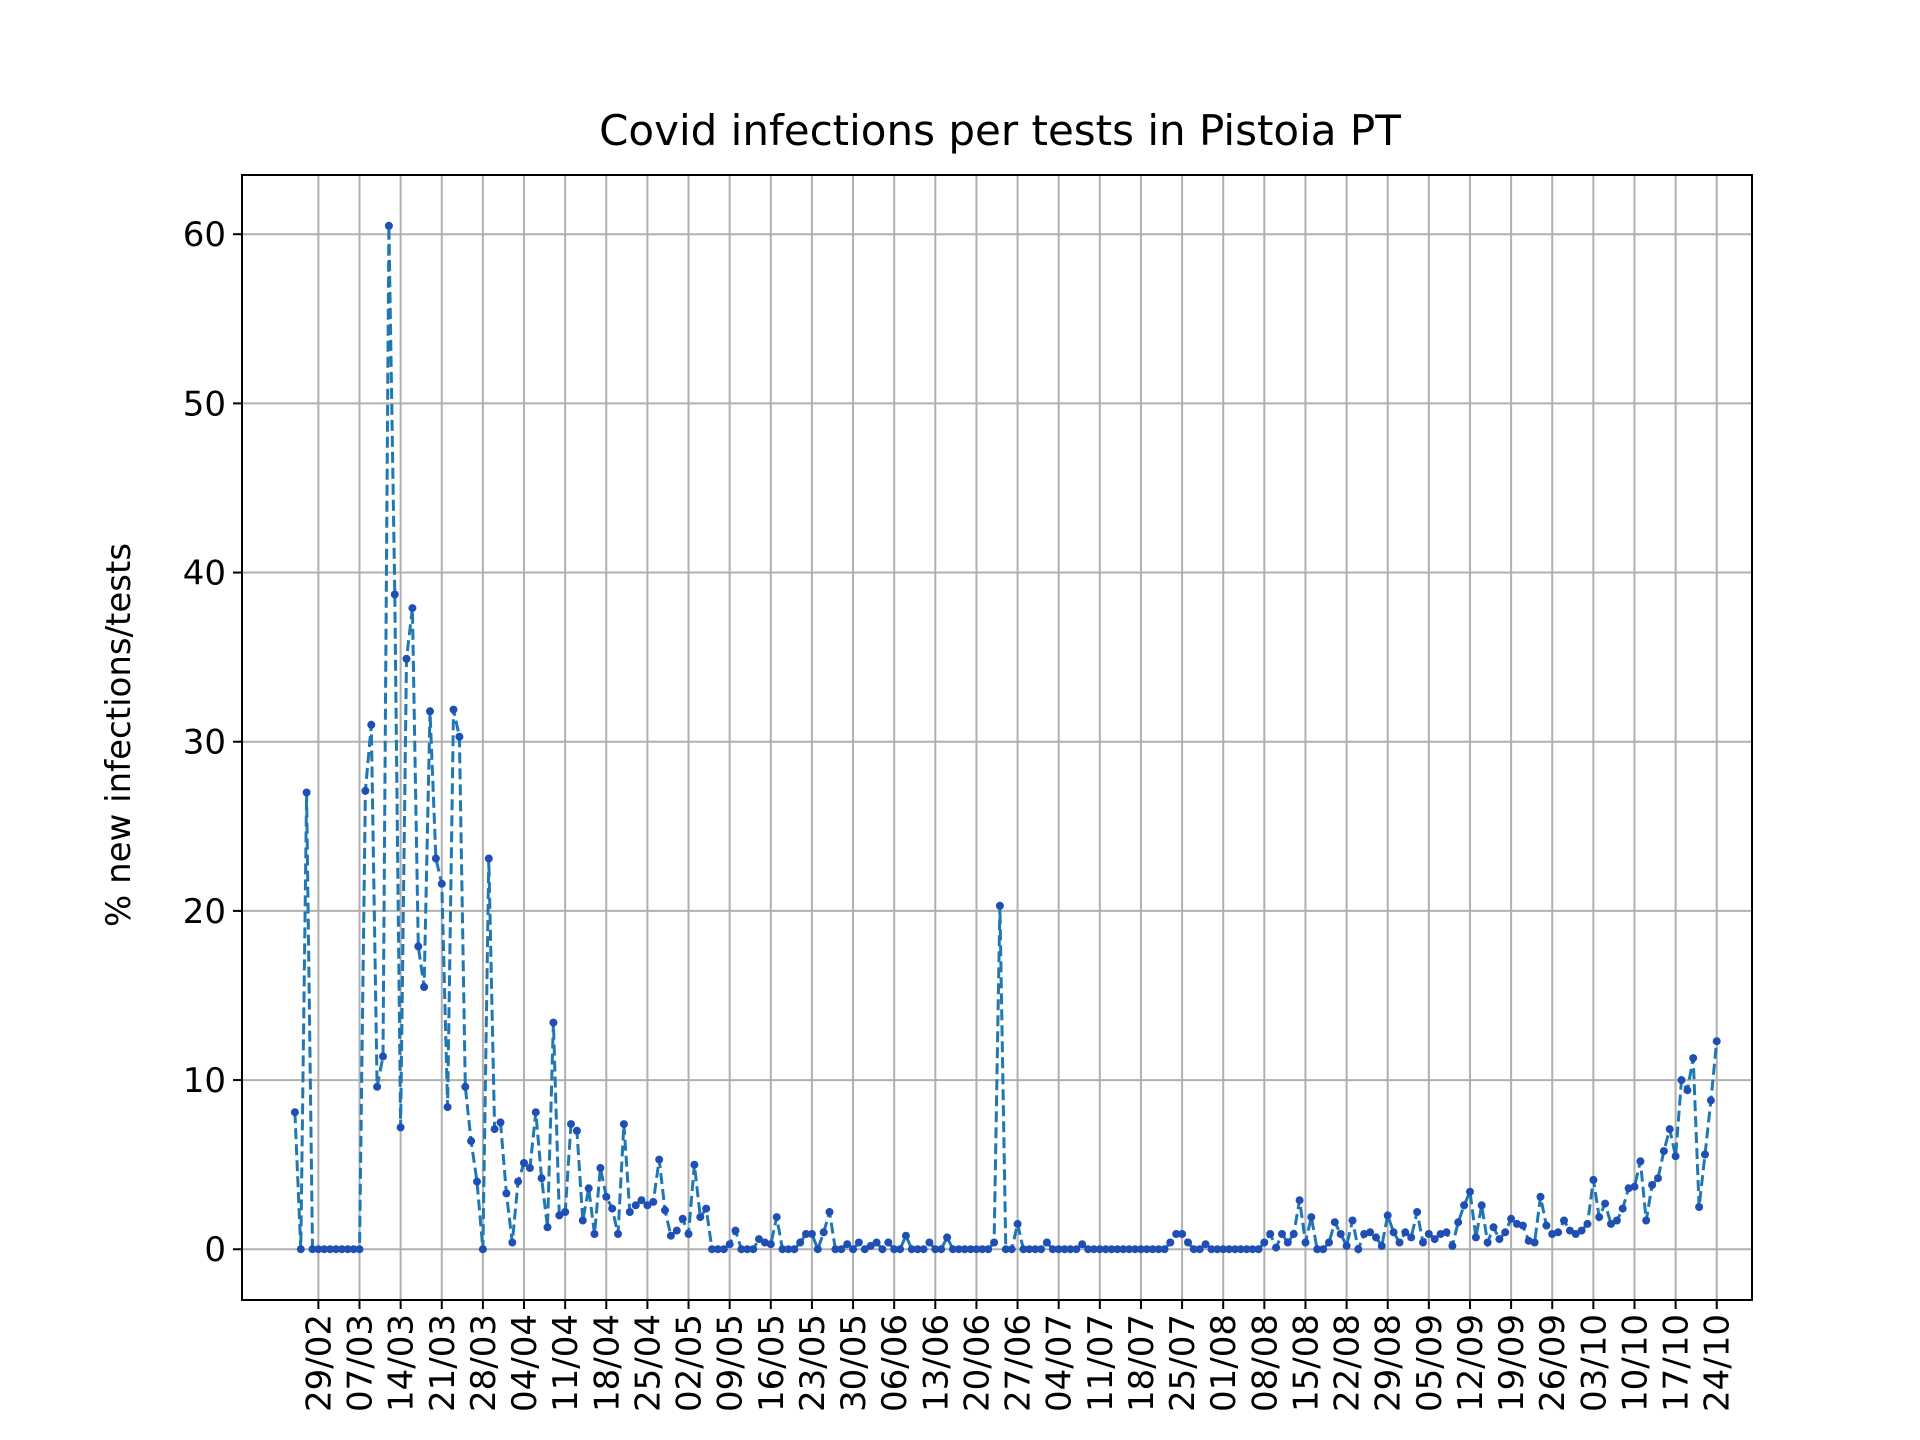  What do you see at coordinates (1060, 1363) in the screenshot?
I see `x-tick-label: 04/07` at bounding box center [1060, 1363].